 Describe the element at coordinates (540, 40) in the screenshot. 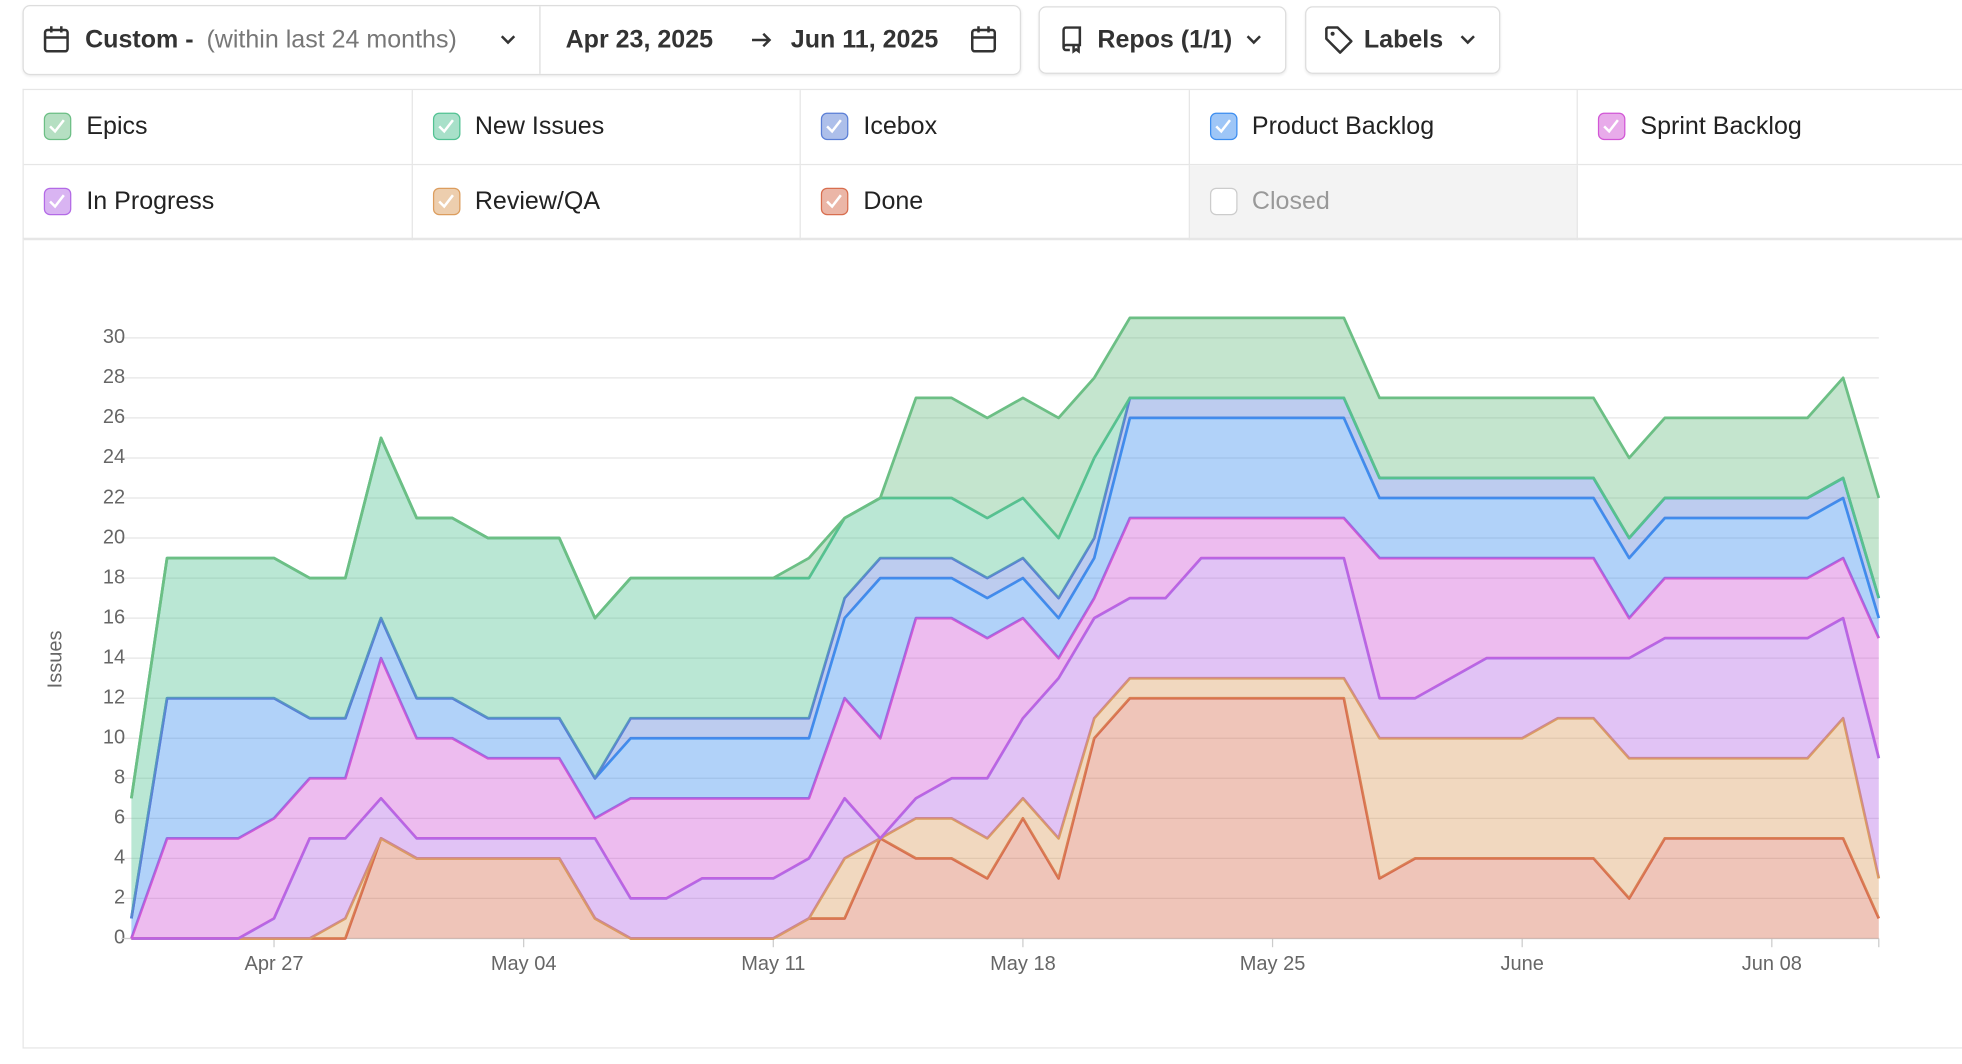

I see `divider` at that location.